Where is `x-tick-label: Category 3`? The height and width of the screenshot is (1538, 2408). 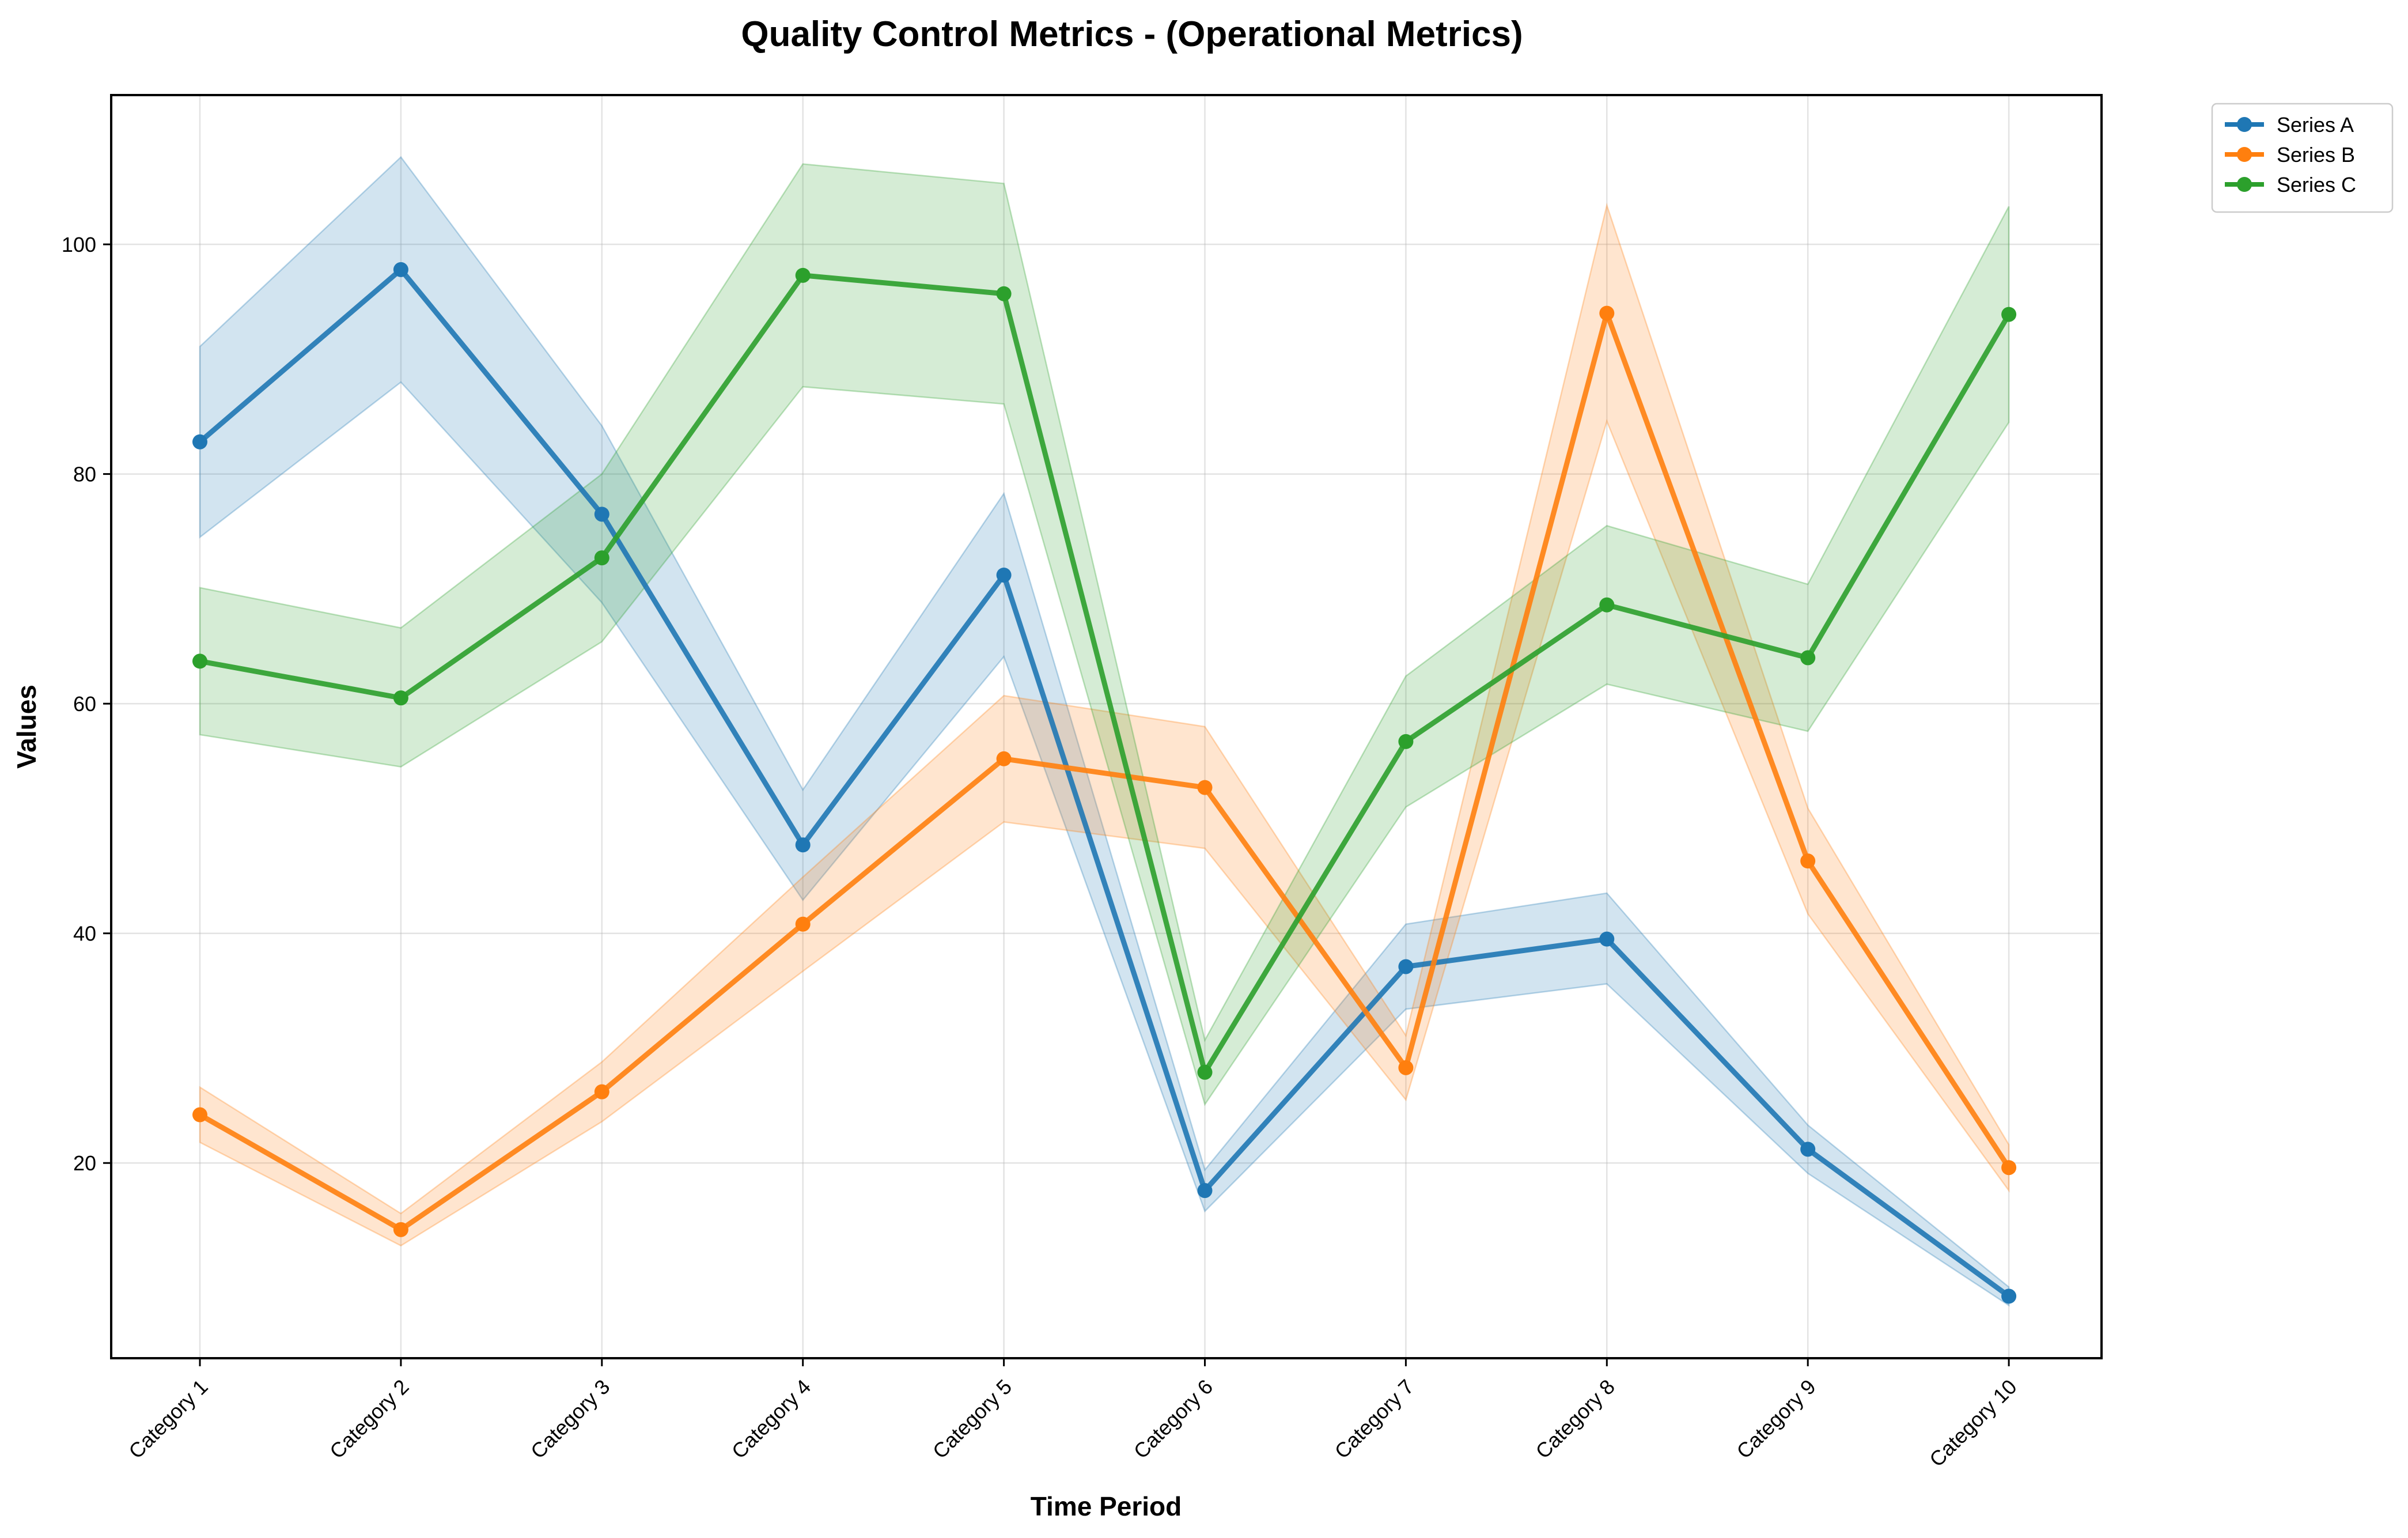
x-tick-label: Category 3 is located at coordinates (570, 1420).